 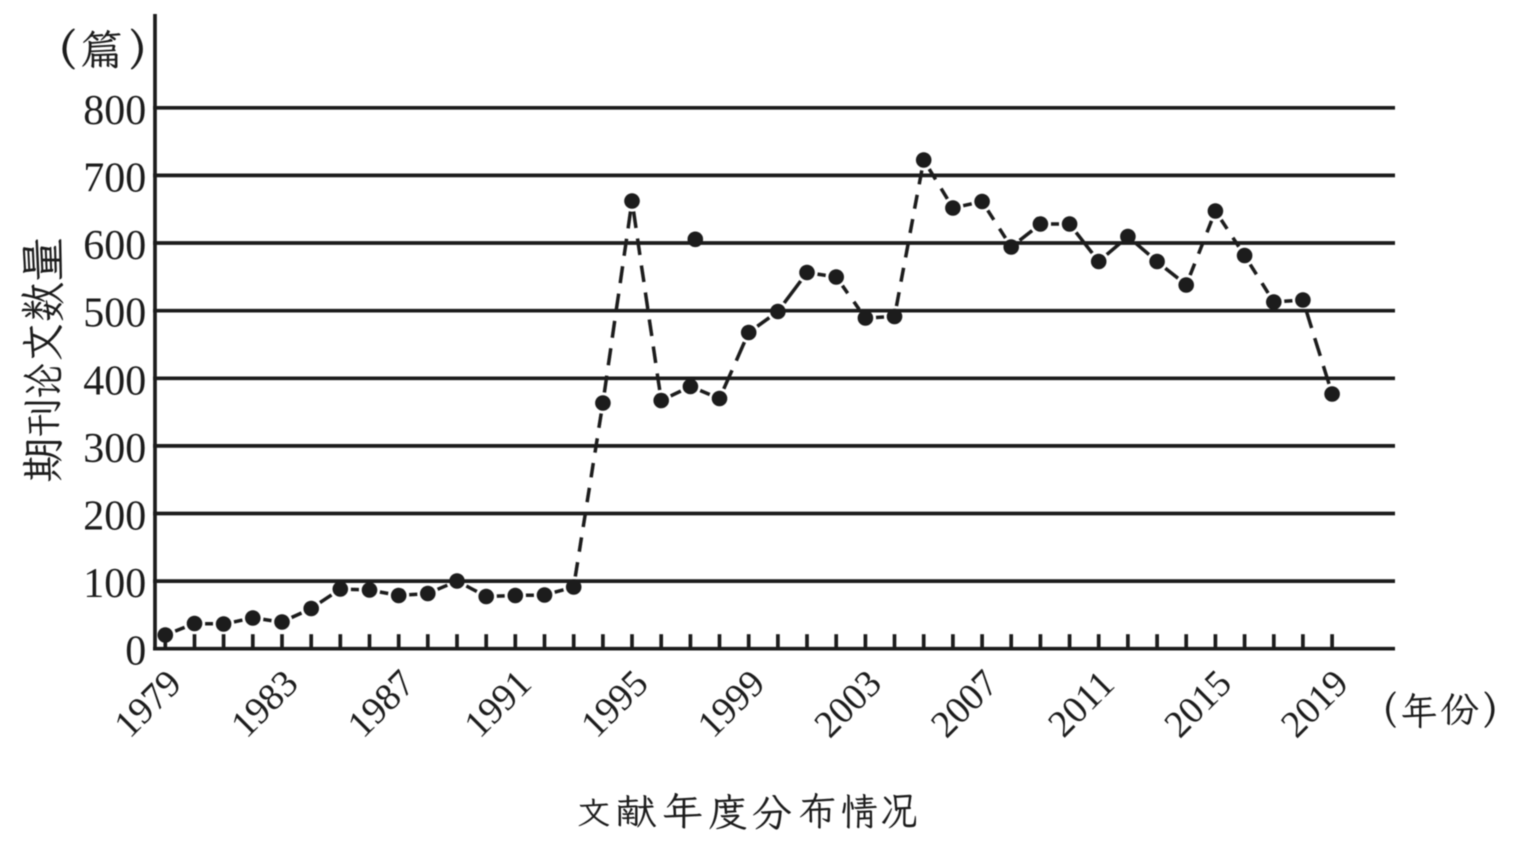 I want to click on svg-text: 600, so click(x=114, y=246).